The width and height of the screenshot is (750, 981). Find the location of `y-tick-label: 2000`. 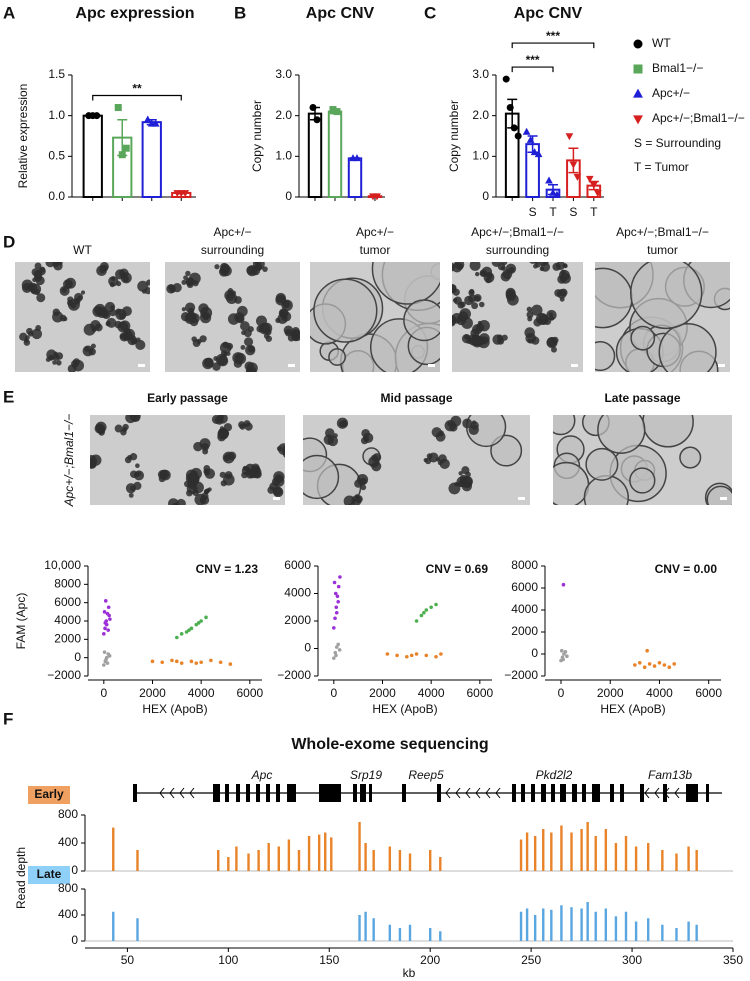

y-tick-label: 2000 is located at coordinates (297, 620).